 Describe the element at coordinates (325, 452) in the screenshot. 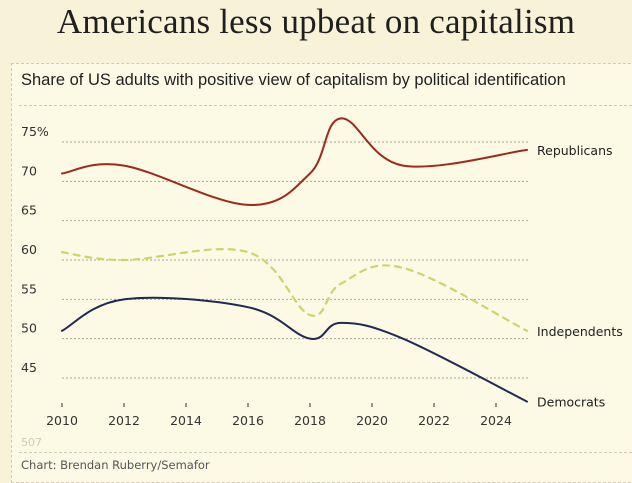

I see `footer-divider` at that location.